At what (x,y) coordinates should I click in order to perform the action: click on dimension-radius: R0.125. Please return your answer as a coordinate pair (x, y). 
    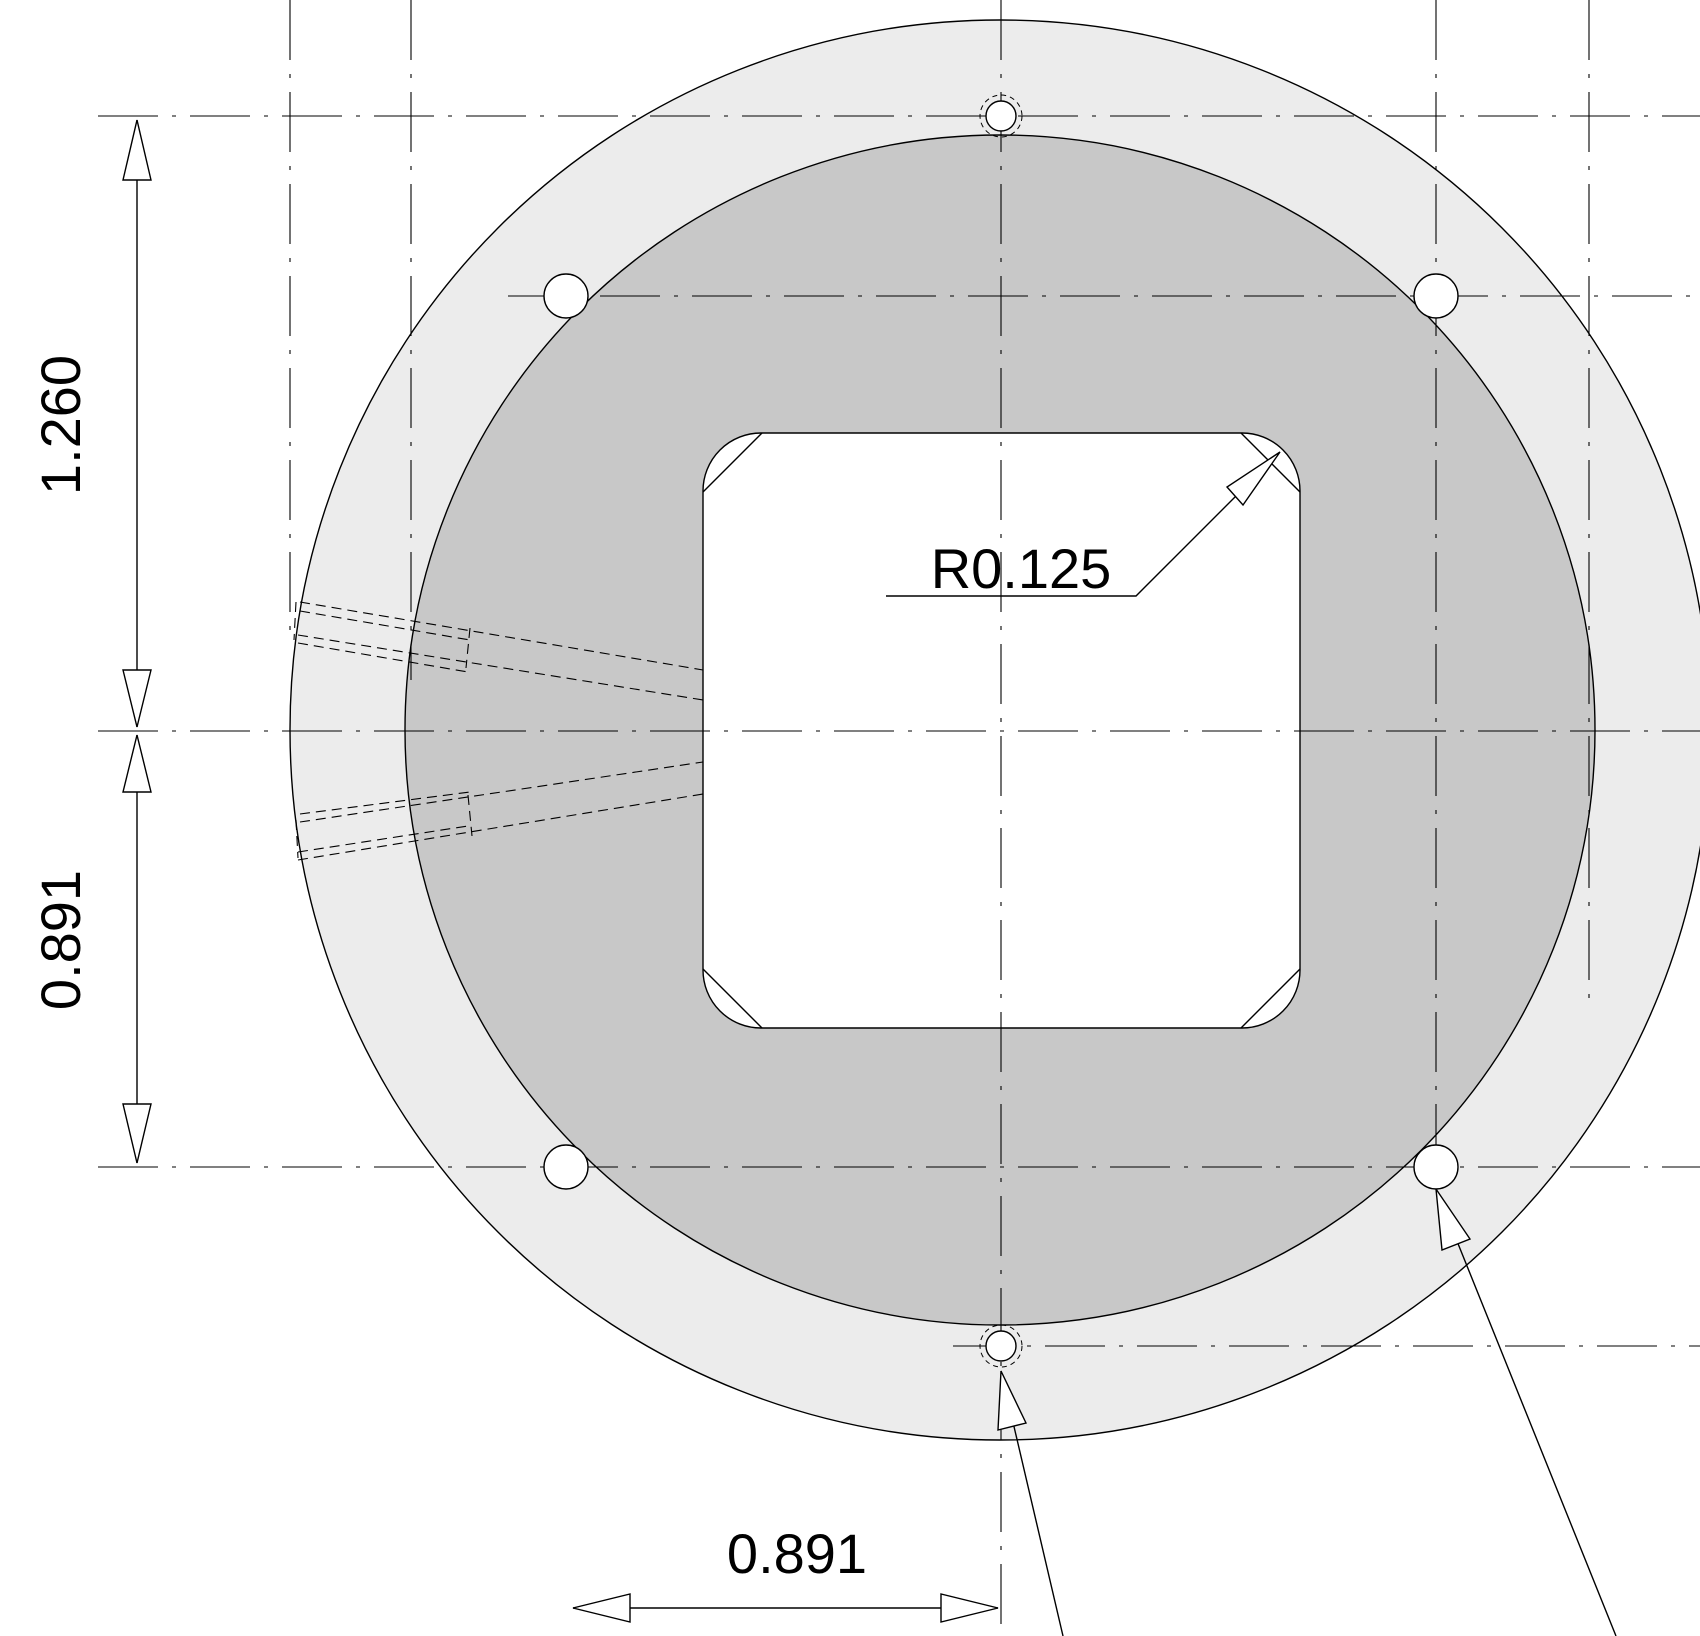
    Looking at the image, I should click on (1083, 525).